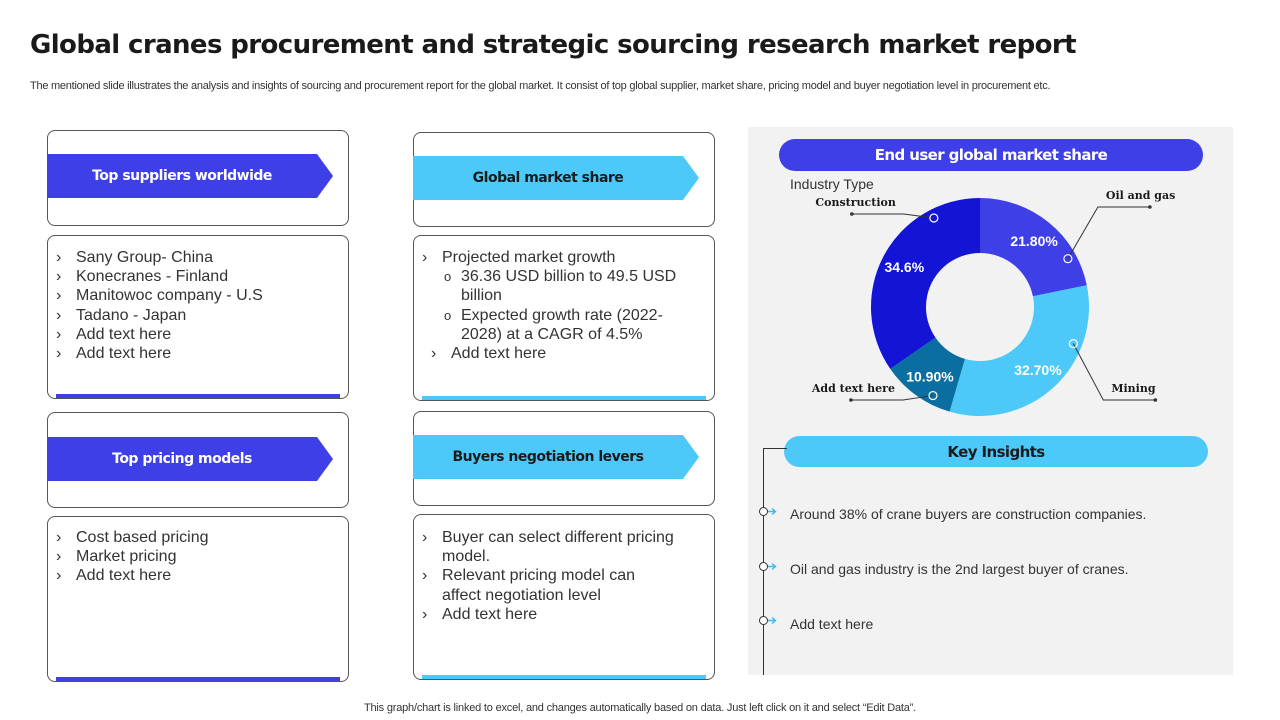  Describe the element at coordinates (1034, 241) in the screenshot. I see `slice-value-label: 21.80%` at that location.